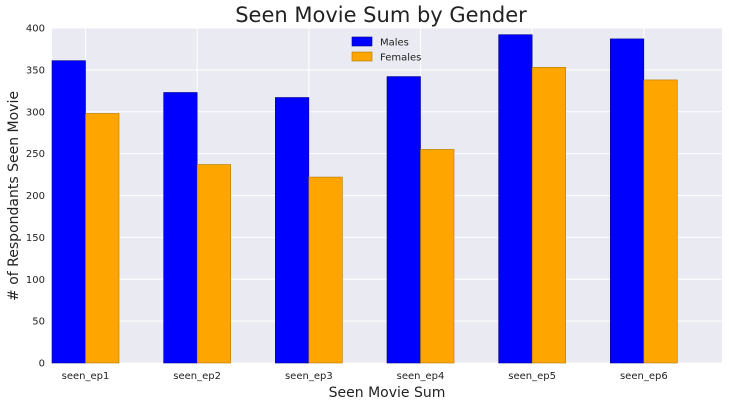 The width and height of the screenshot is (729, 407). Describe the element at coordinates (38, 322) in the screenshot. I see `y-tick-label: 50` at that location.